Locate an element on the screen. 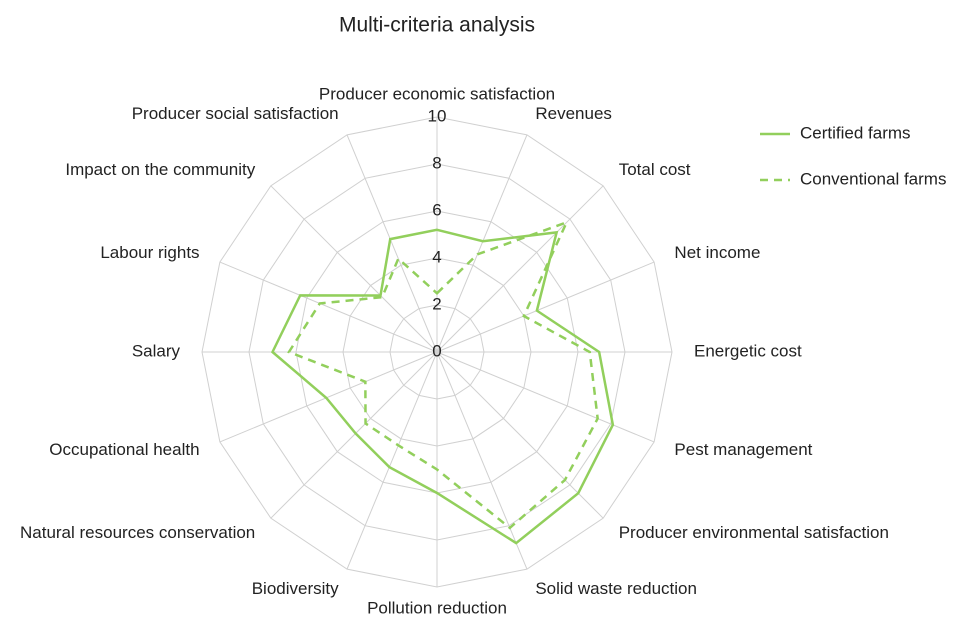 The image size is (963, 630). chart-title: Multi-criteria analysis is located at coordinates (437, 25).